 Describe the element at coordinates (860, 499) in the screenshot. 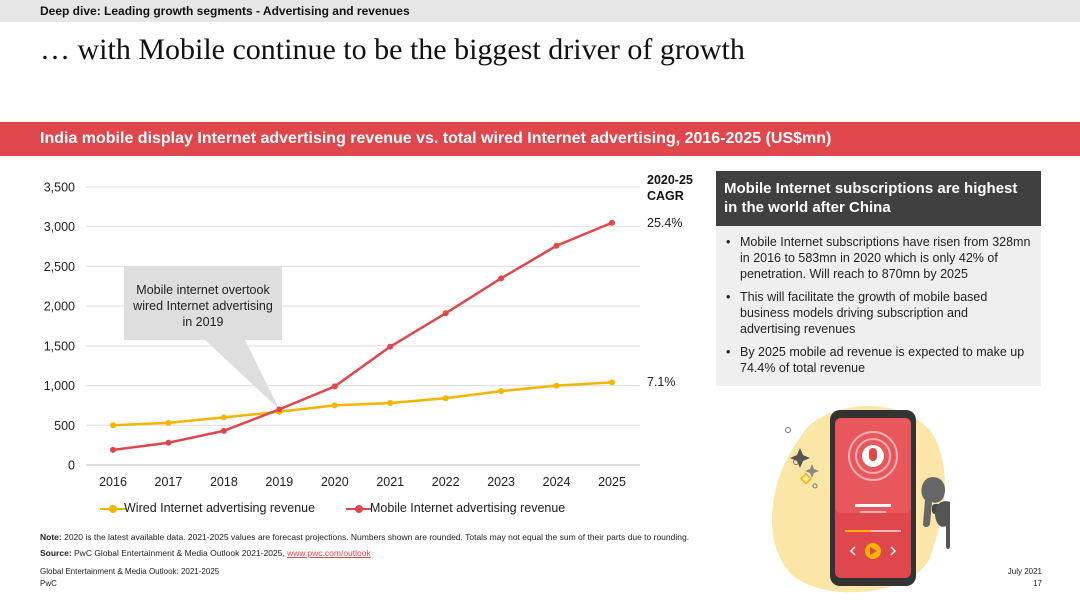

I see `smartphone-podcast-earbuds-icon` at that location.